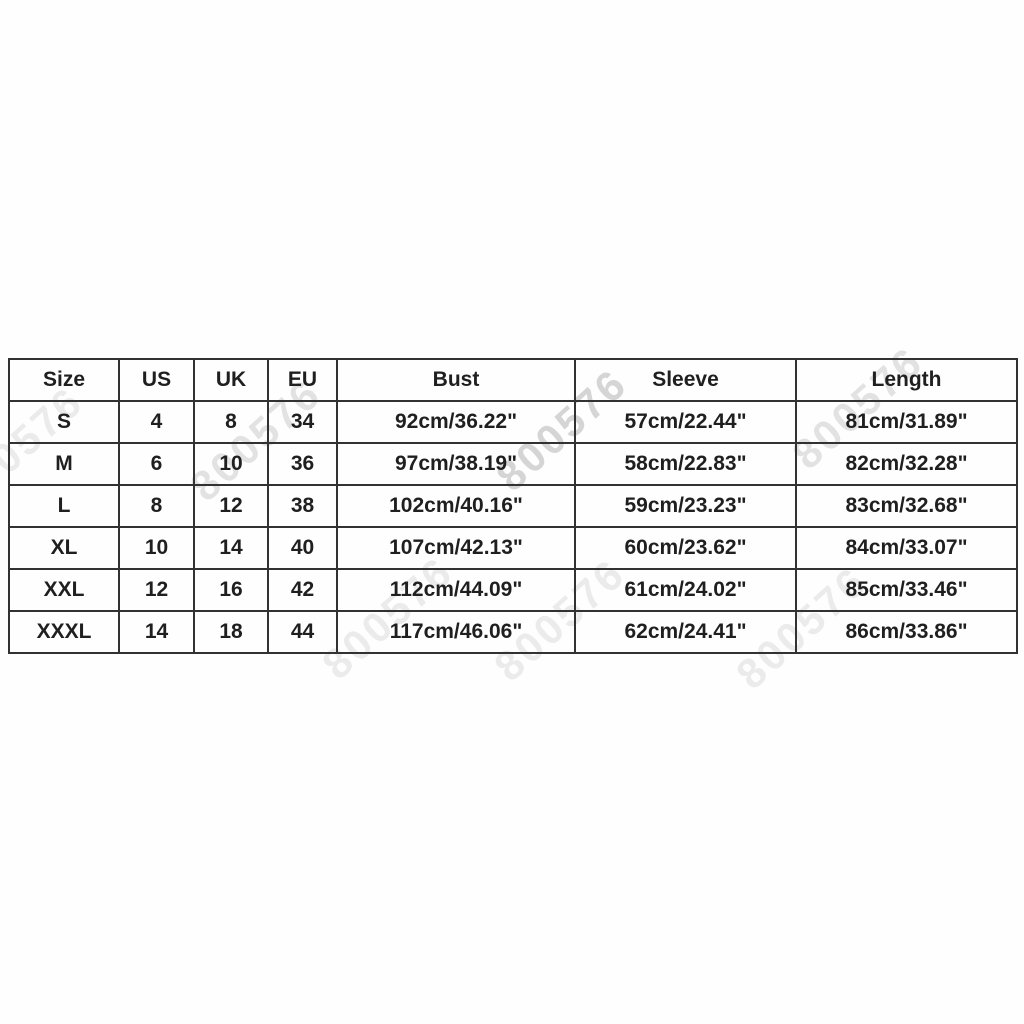 This screenshot has width=1024, height=1024. What do you see at coordinates (906, 380) in the screenshot?
I see `column-header-length: Length` at bounding box center [906, 380].